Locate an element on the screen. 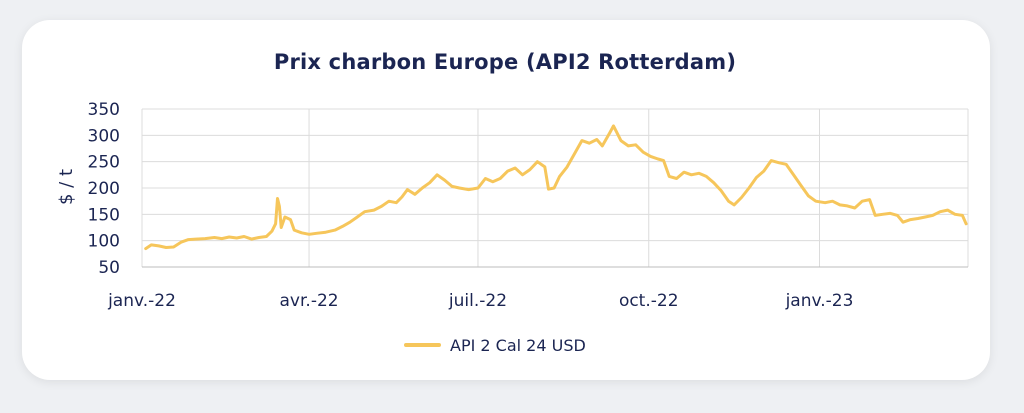 This screenshot has width=1024, height=413. x-tick-label-2: juil.-22 is located at coordinates (477, 301).